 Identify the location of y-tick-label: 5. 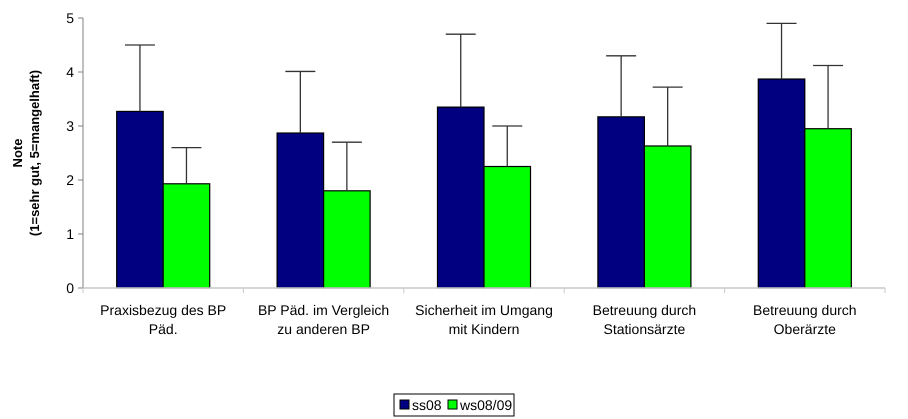
(70, 18).